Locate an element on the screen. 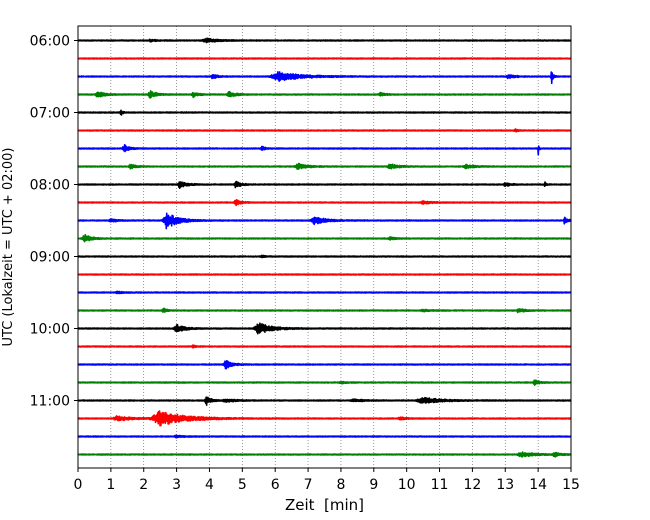 The height and width of the screenshot is (520, 650). x-axis-title: Zeit [min] is located at coordinates (324, 505).